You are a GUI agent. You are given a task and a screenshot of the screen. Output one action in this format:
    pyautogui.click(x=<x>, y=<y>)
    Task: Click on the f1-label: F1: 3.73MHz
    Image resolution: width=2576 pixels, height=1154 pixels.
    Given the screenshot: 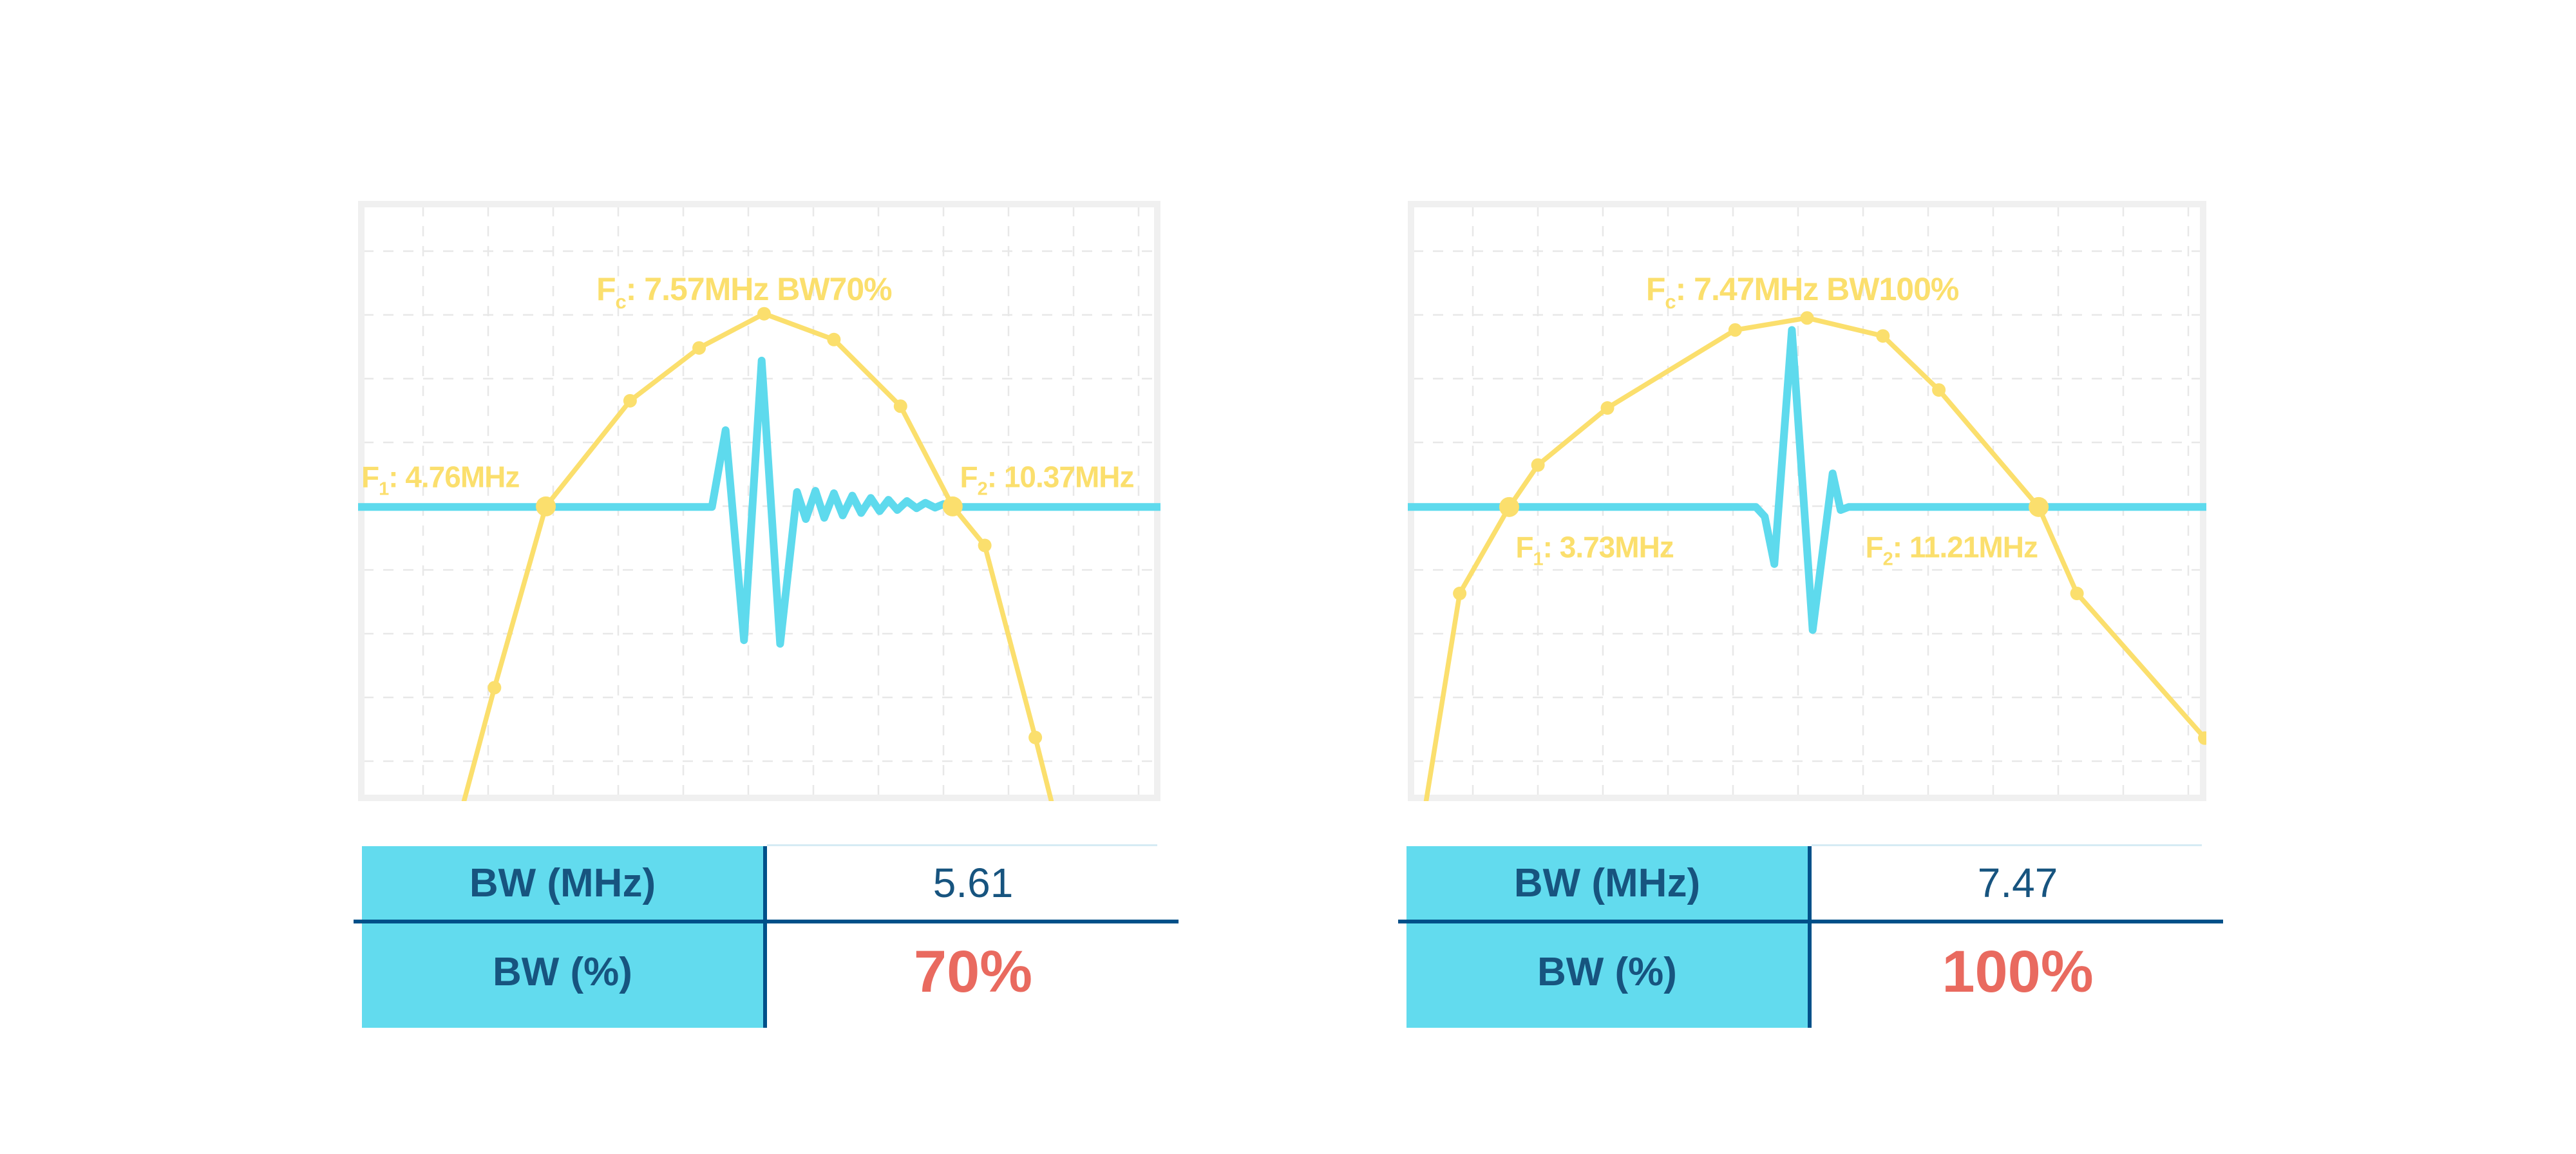 What is the action you would take?
    pyautogui.click(x=1594, y=550)
    